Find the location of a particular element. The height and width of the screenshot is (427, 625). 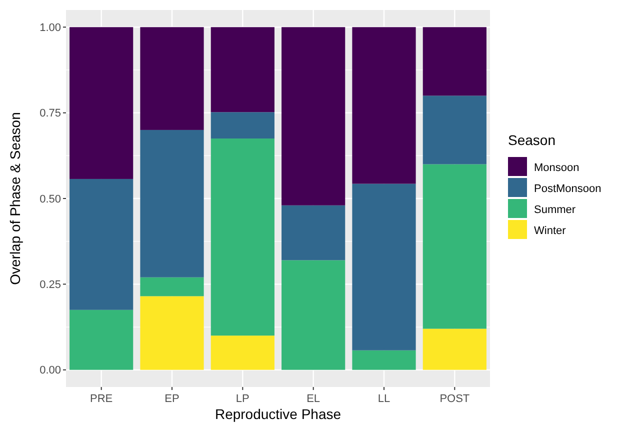

legend-title: Season is located at coordinates (532, 140).